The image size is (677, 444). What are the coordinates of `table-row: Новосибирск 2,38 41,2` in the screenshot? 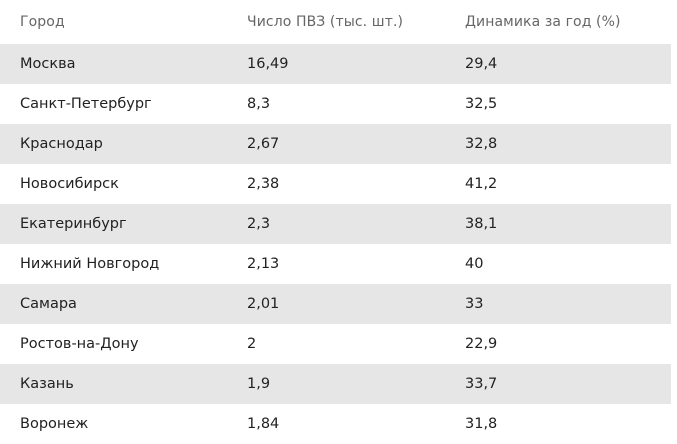 It's located at (338, 184).